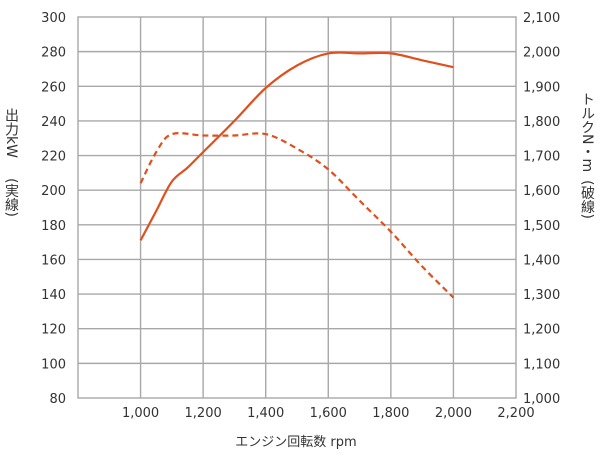 Image resolution: width=600 pixels, height=460 pixels. I want to click on y-right-tick-label: 1,200, so click(541, 330).